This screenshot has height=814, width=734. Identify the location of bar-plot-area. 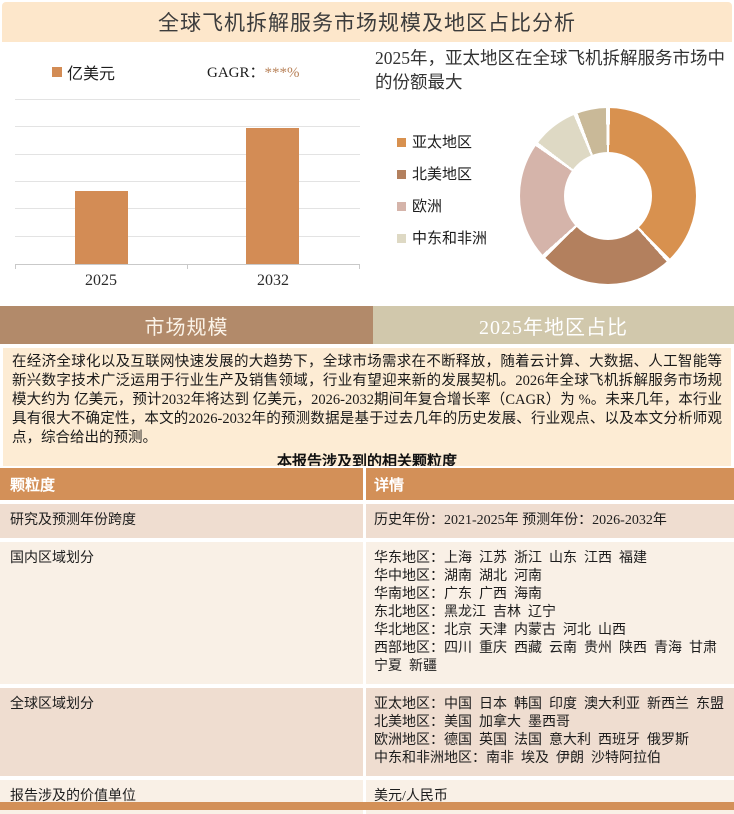
(187, 184).